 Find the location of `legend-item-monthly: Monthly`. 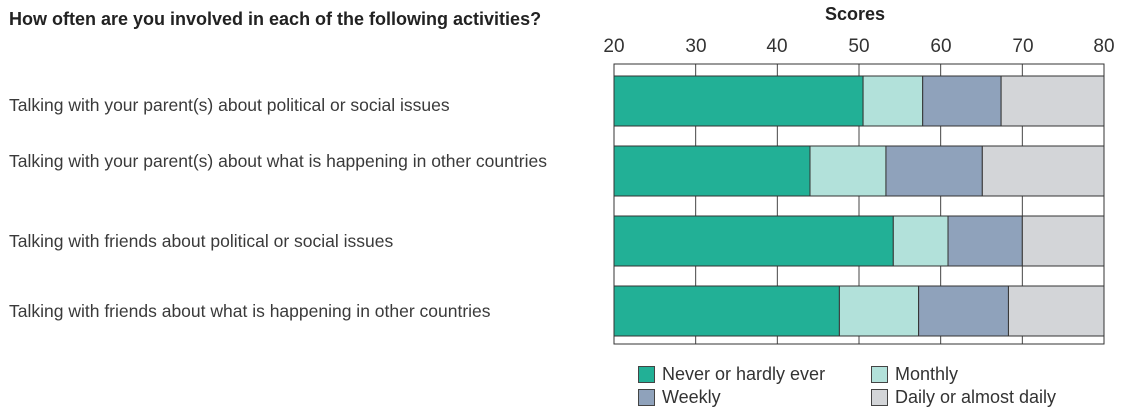

legend-item-monthly: Monthly is located at coordinates (914, 374).